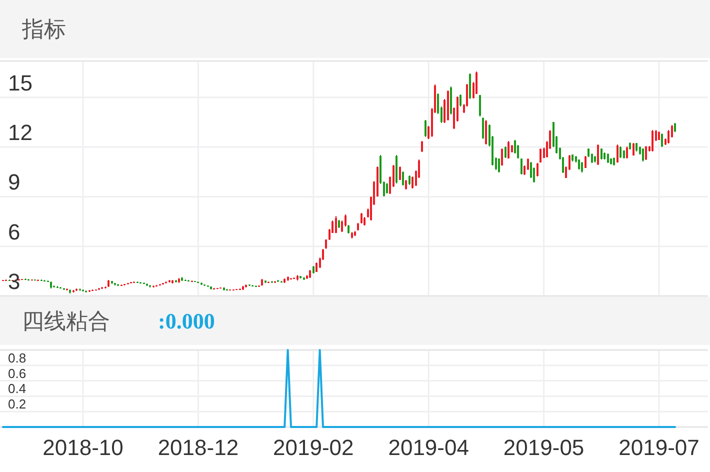  What do you see at coordinates (313, 447) in the screenshot?
I see `x-tick-label: 2019-02` at bounding box center [313, 447].